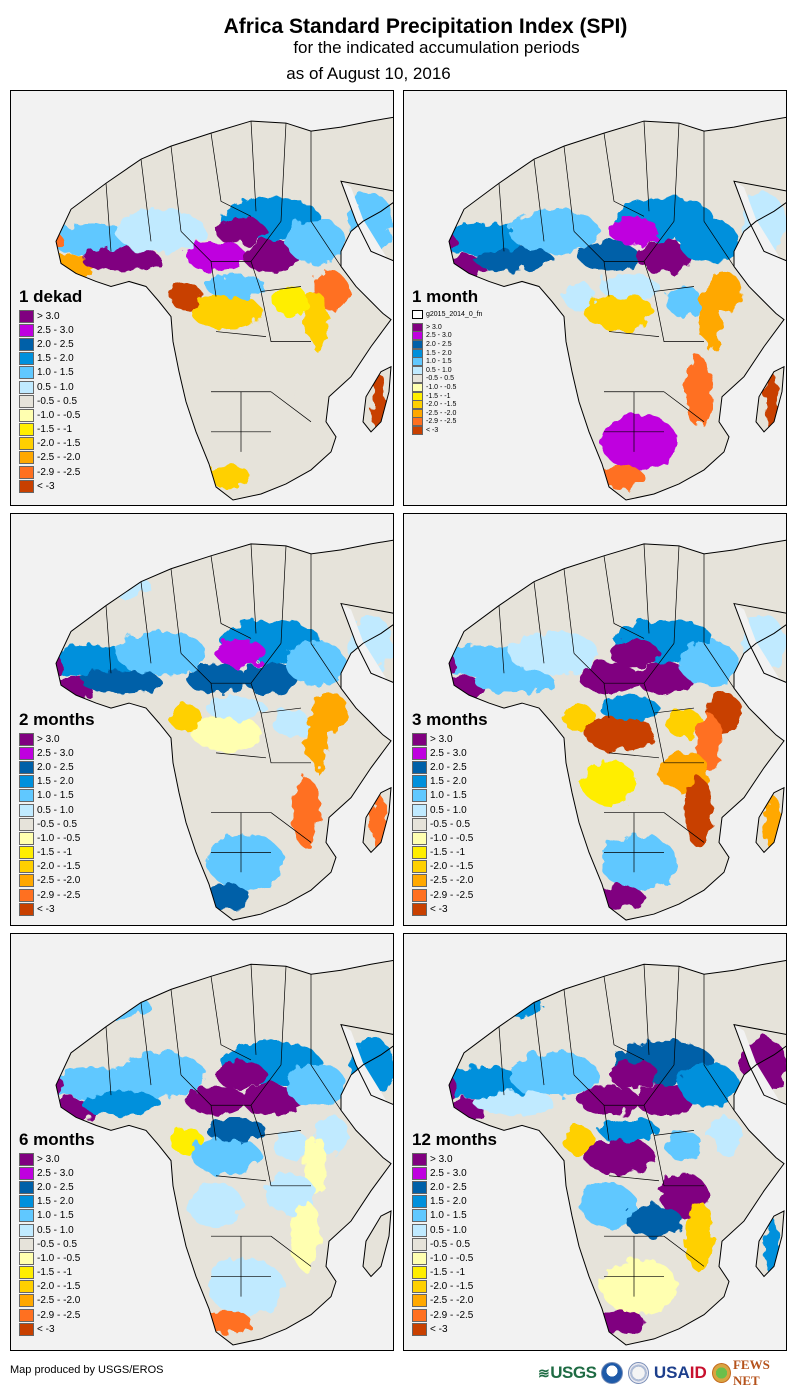  What do you see at coordinates (638, 1373) in the screenshot?
I see `usaid-seal-icon` at bounding box center [638, 1373].